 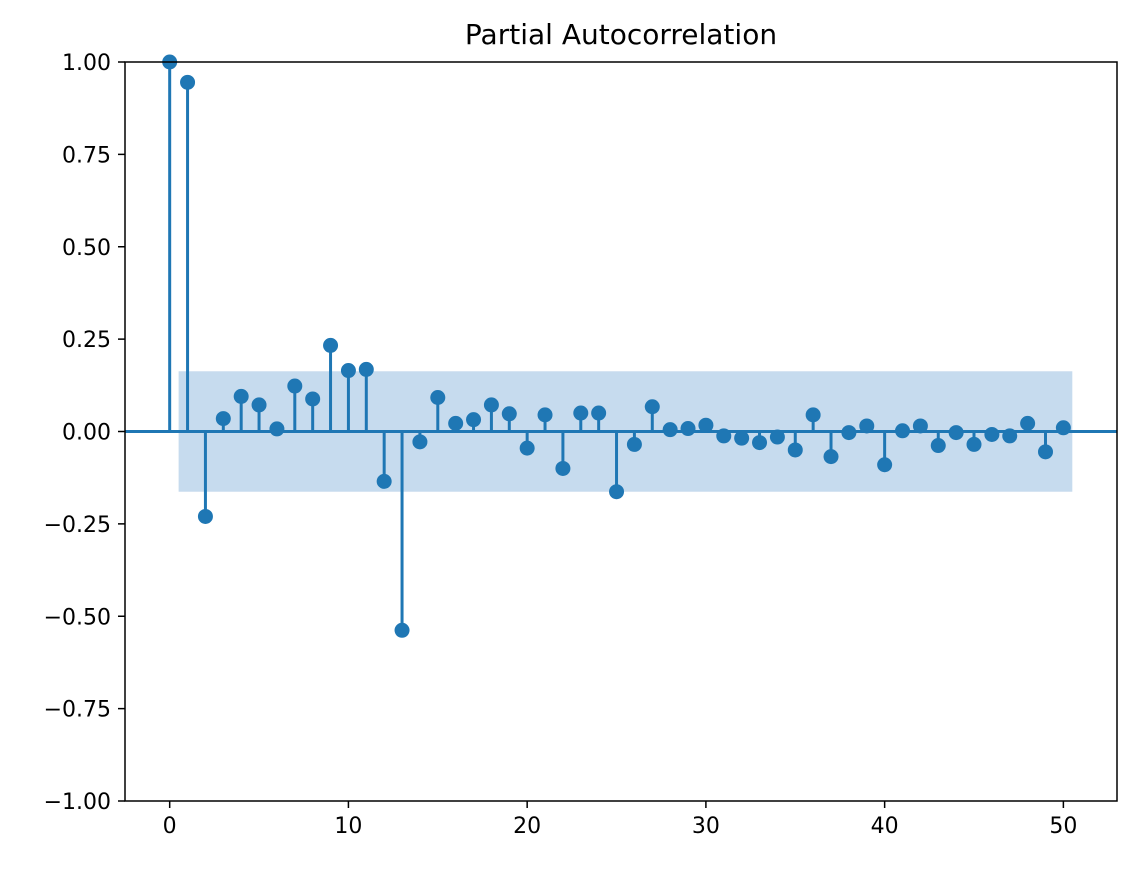 I want to click on x-tick-label: 50, so click(x=1063, y=826).